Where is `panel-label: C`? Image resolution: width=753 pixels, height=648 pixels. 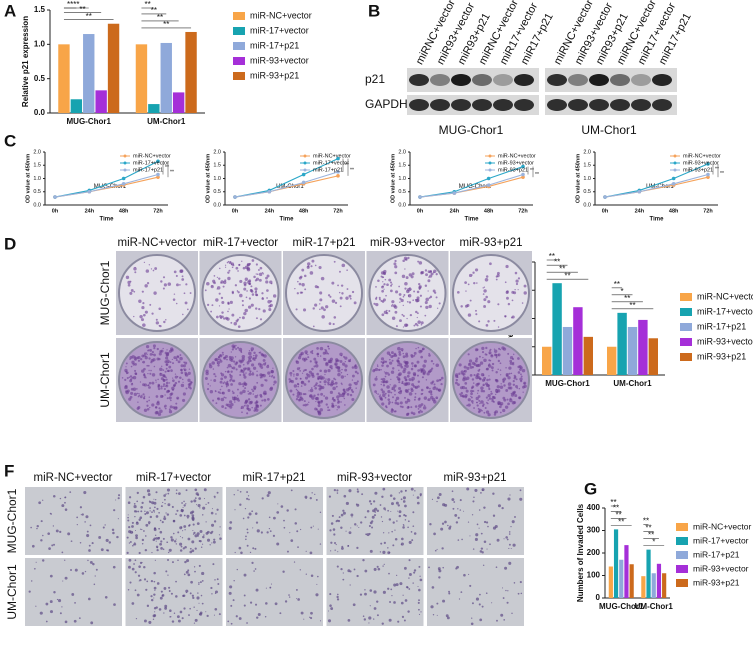
panel-label: C is located at coordinates (10, 140).